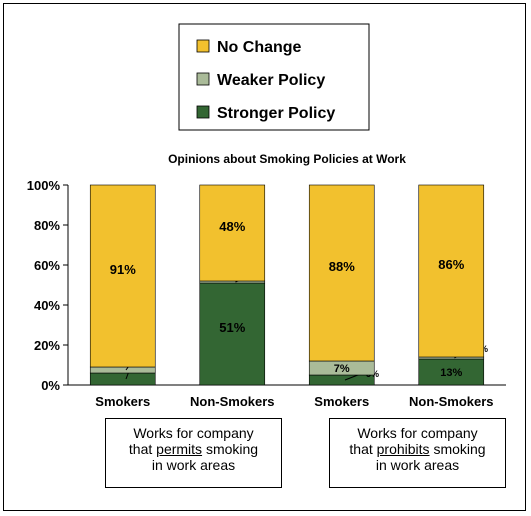 This screenshot has height=516, width=531. What do you see at coordinates (276, 113) in the screenshot?
I see `legend-label: Stronger Policy` at bounding box center [276, 113].